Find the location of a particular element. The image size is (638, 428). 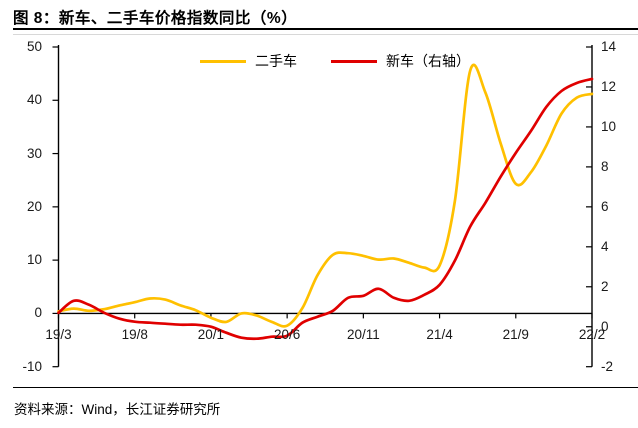

legend-label-used-car: 二手车 is located at coordinates (276, 61).